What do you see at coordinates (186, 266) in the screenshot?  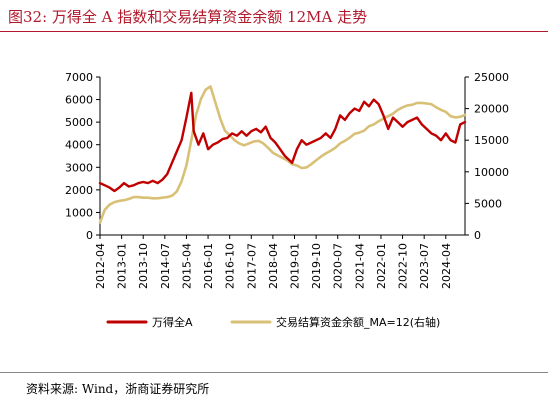 I see `x-tick-label: 2015-04` at bounding box center [186, 266].